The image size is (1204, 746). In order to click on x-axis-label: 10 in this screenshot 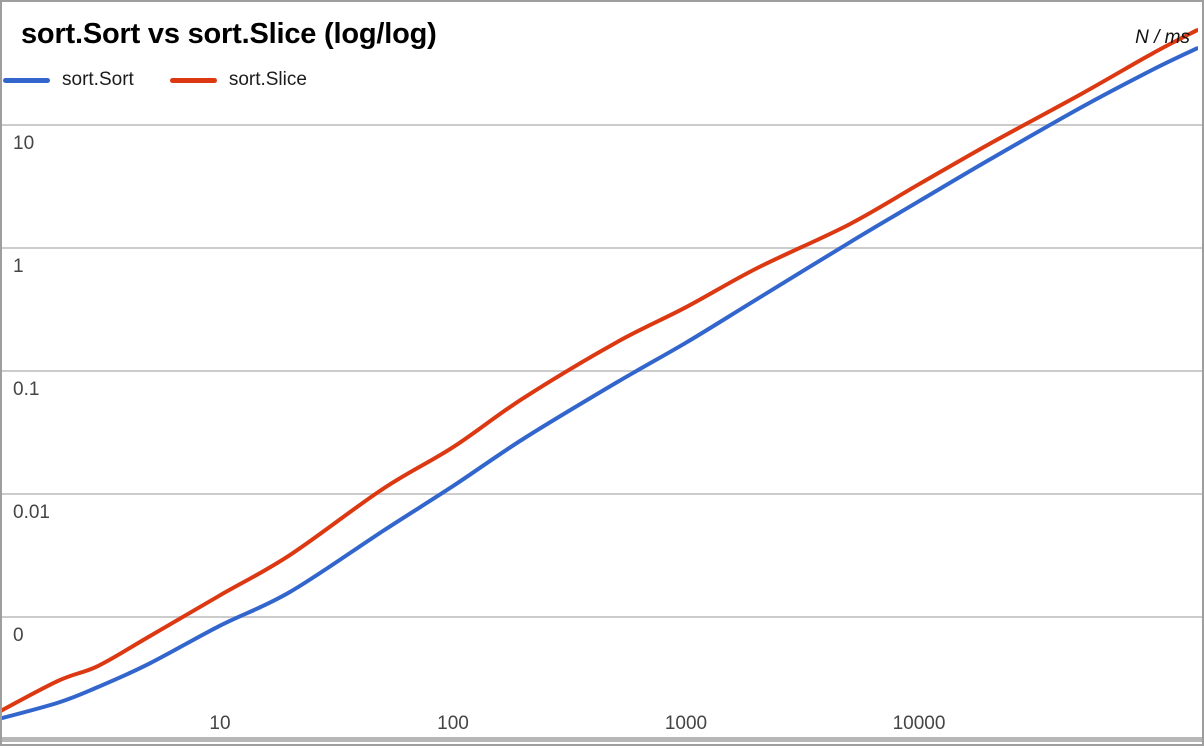, I will do `click(219, 723)`.